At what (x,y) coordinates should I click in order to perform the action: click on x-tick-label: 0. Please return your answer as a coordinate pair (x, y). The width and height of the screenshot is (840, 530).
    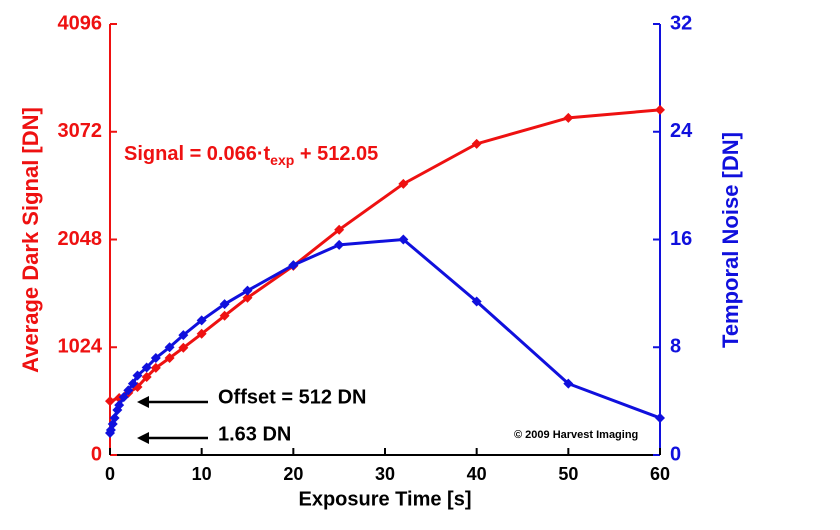
    Looking at the image, I should click on (110, 474).